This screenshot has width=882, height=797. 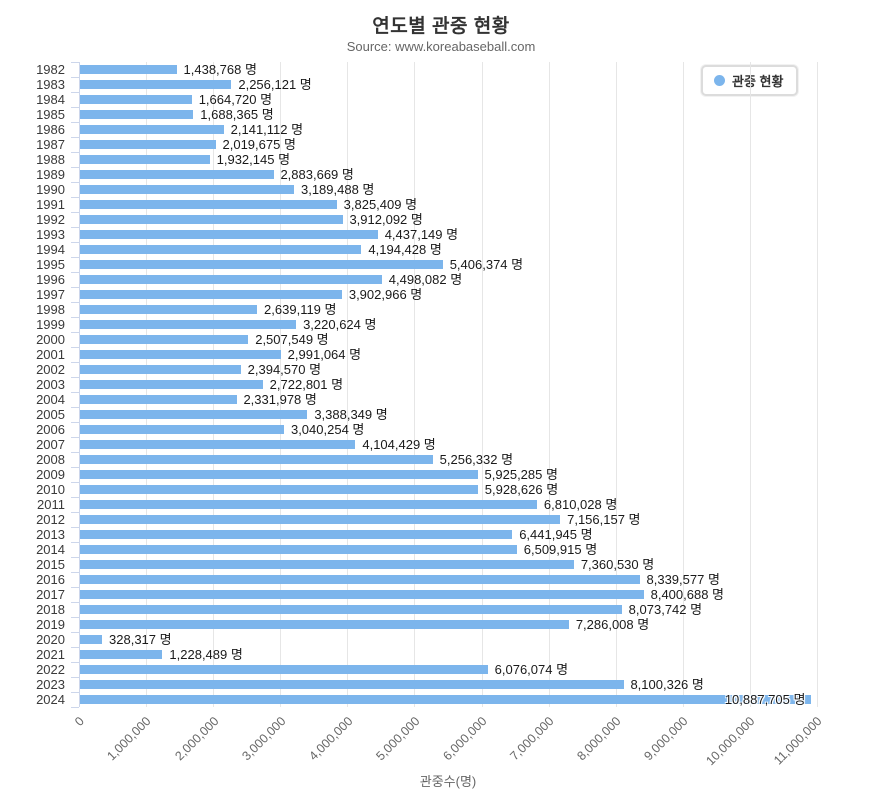 I want to click on bar-value-label: 1,932,145 명, so click(x=253, y=159).